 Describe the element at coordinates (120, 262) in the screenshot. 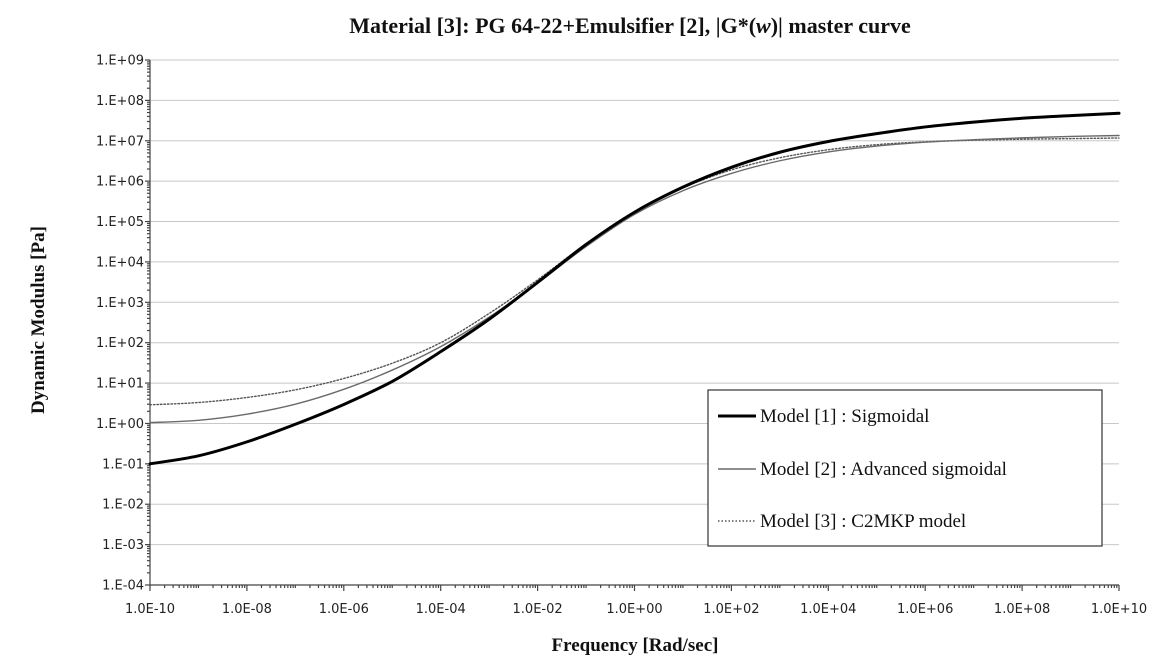

I see `y-tick-label: 1.E+04` at that location.